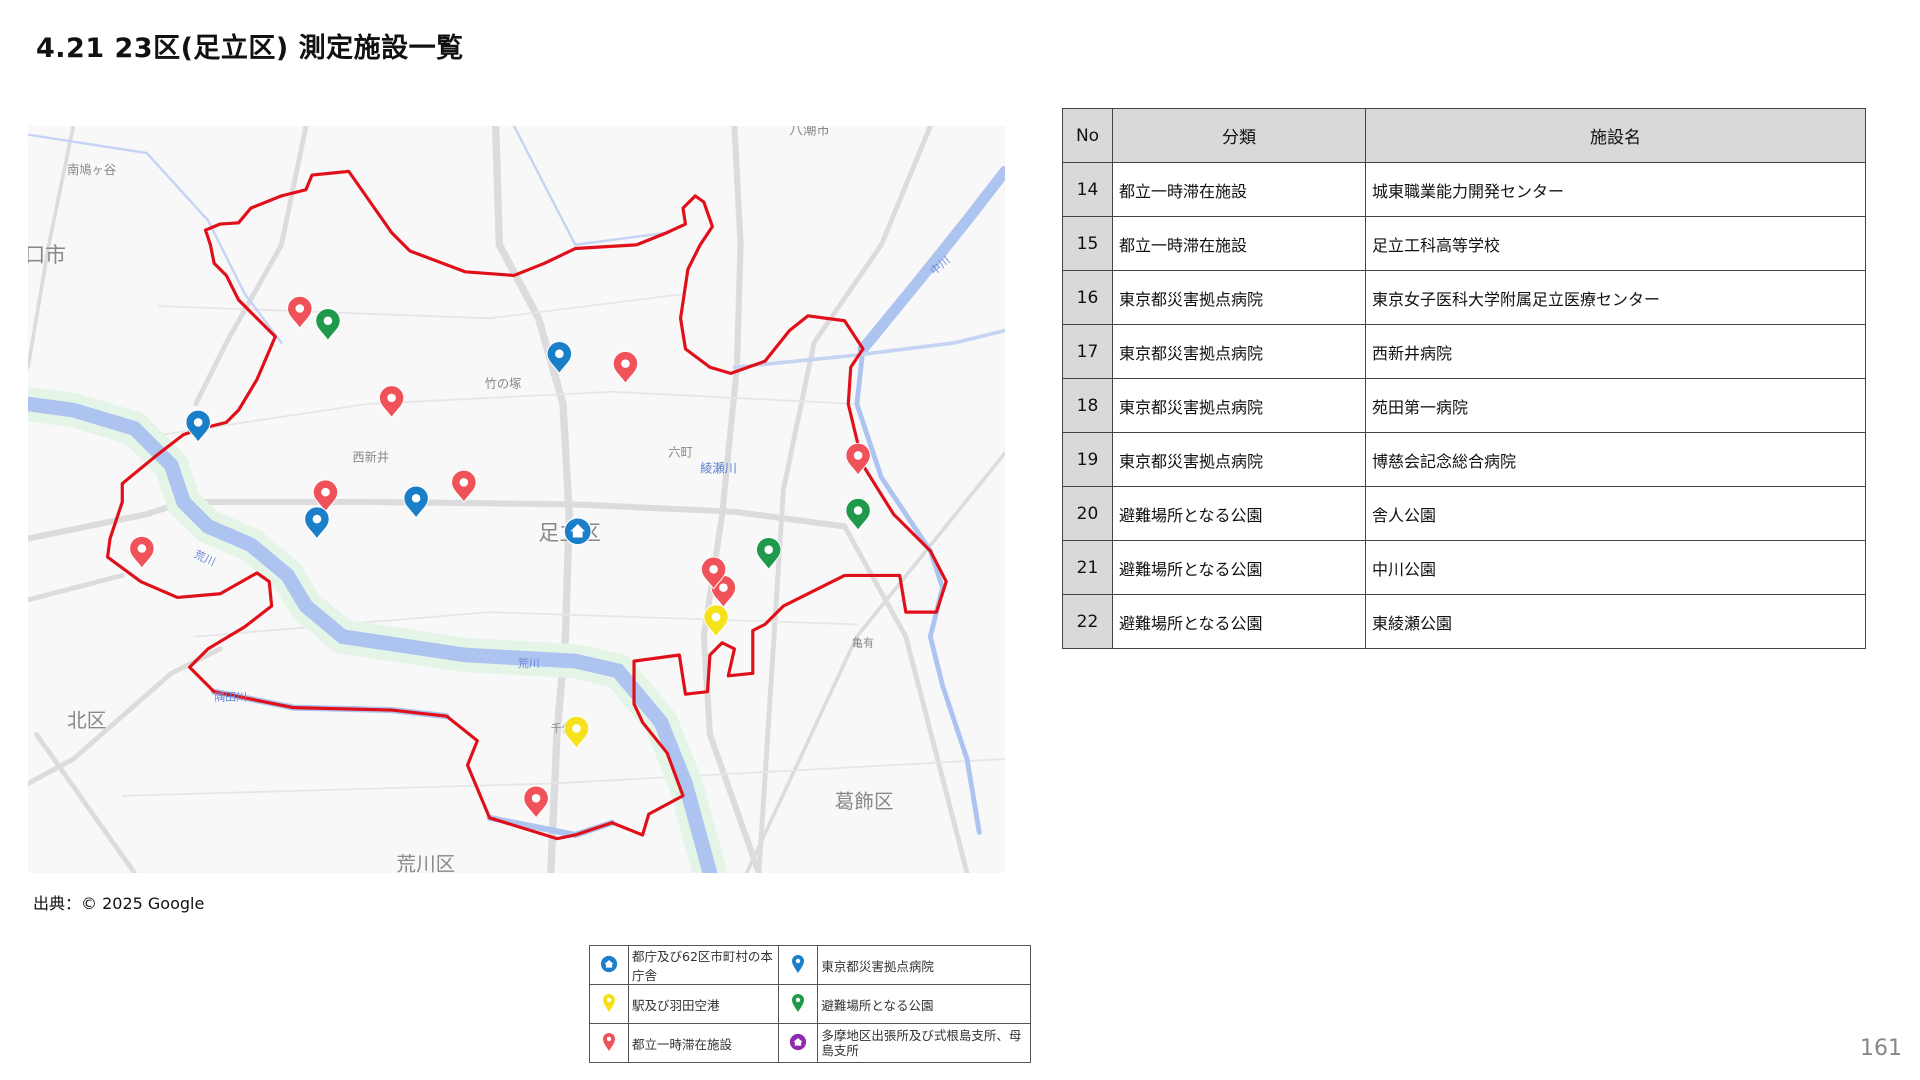  Describe the element at coordinates (703, 1004) in the screenshot. I see `legend-label: 駅及び羽田空港` at that location.